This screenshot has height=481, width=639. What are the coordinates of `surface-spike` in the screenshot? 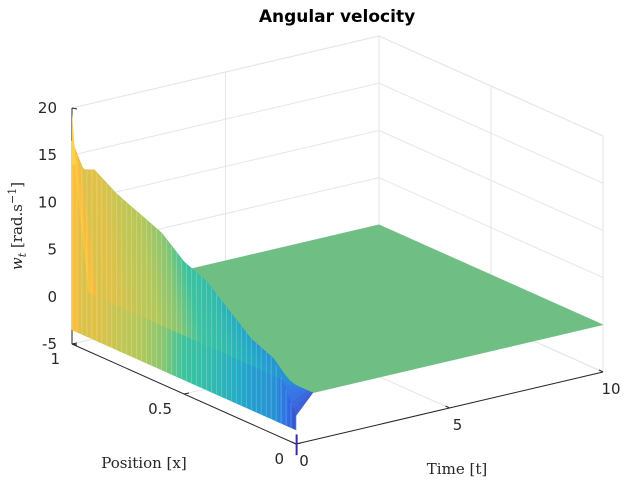 It's located at (74, 138).